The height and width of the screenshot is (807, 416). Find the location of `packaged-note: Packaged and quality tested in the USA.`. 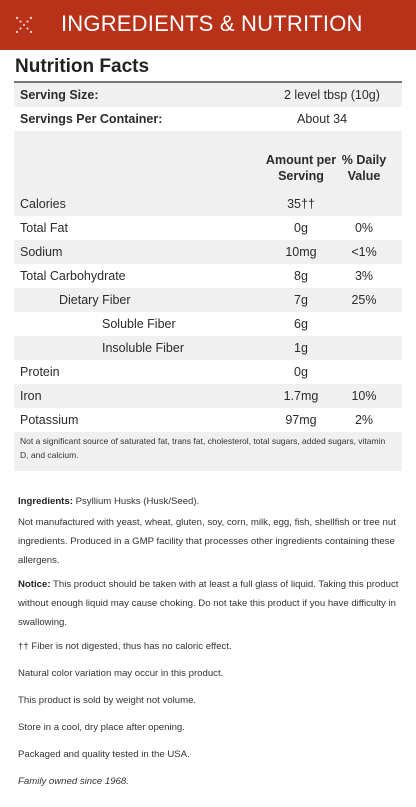

packaged-note: Packaged and quality tested in the USA. is located at coordinates (104, 754).